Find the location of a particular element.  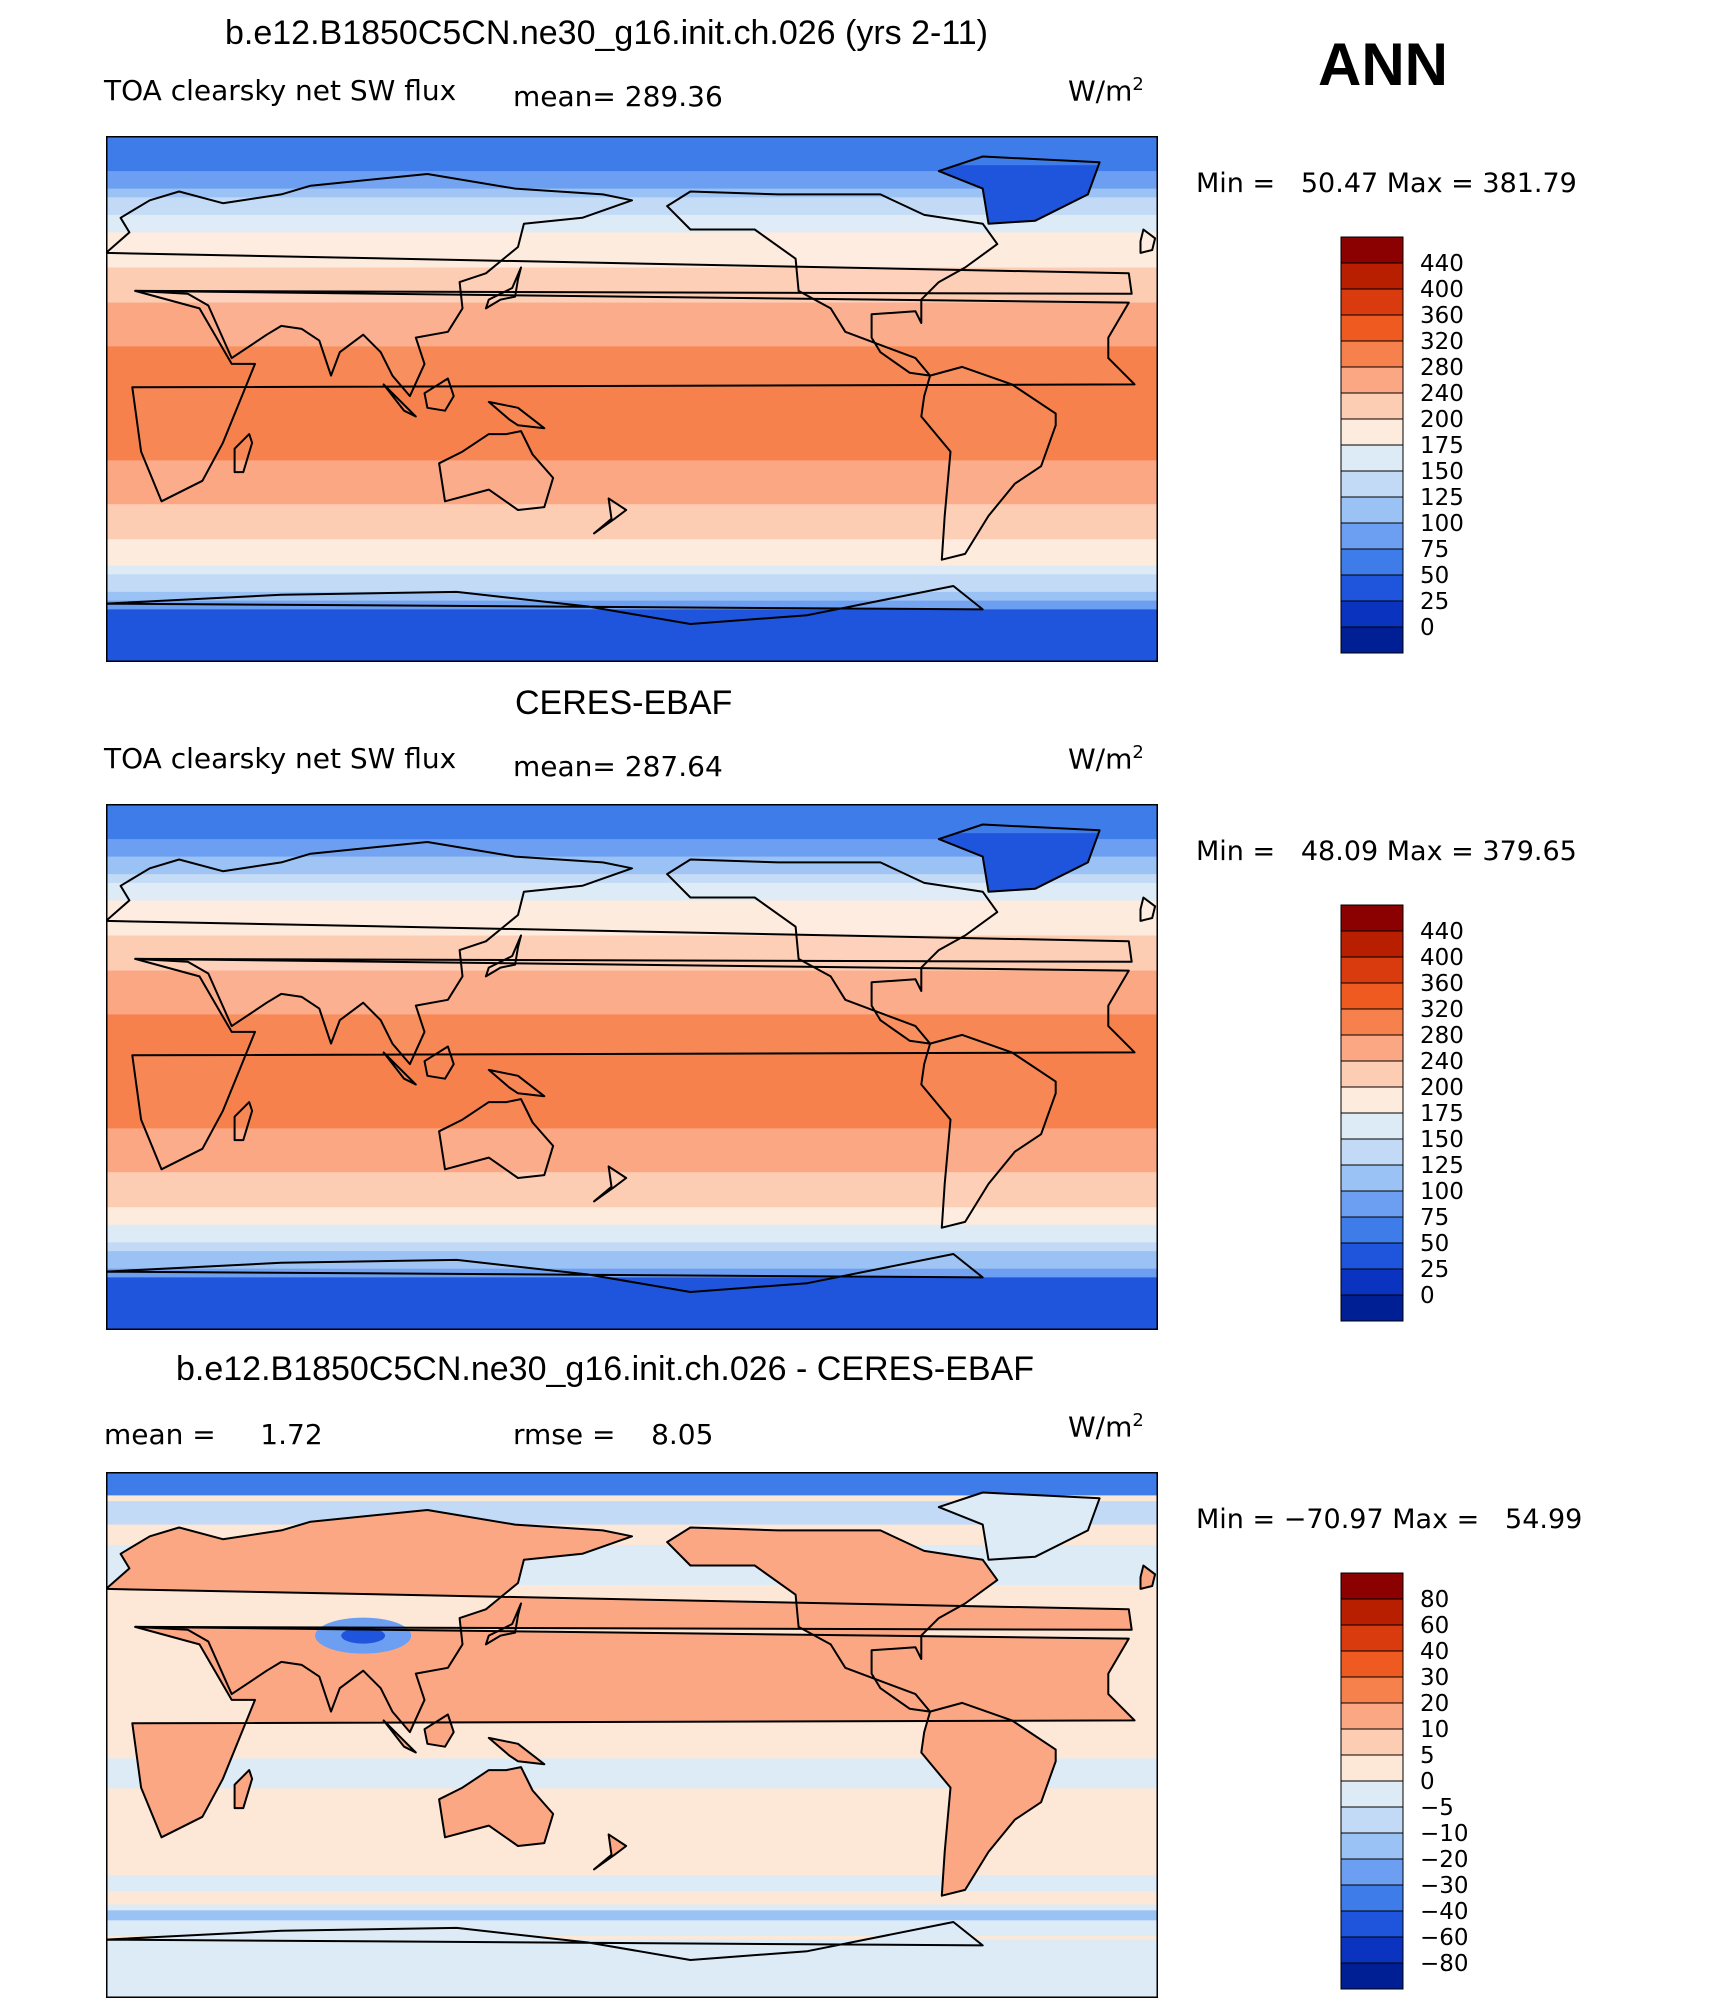

panel-2-units: W/m2 is located at coordinates (1106, 758).